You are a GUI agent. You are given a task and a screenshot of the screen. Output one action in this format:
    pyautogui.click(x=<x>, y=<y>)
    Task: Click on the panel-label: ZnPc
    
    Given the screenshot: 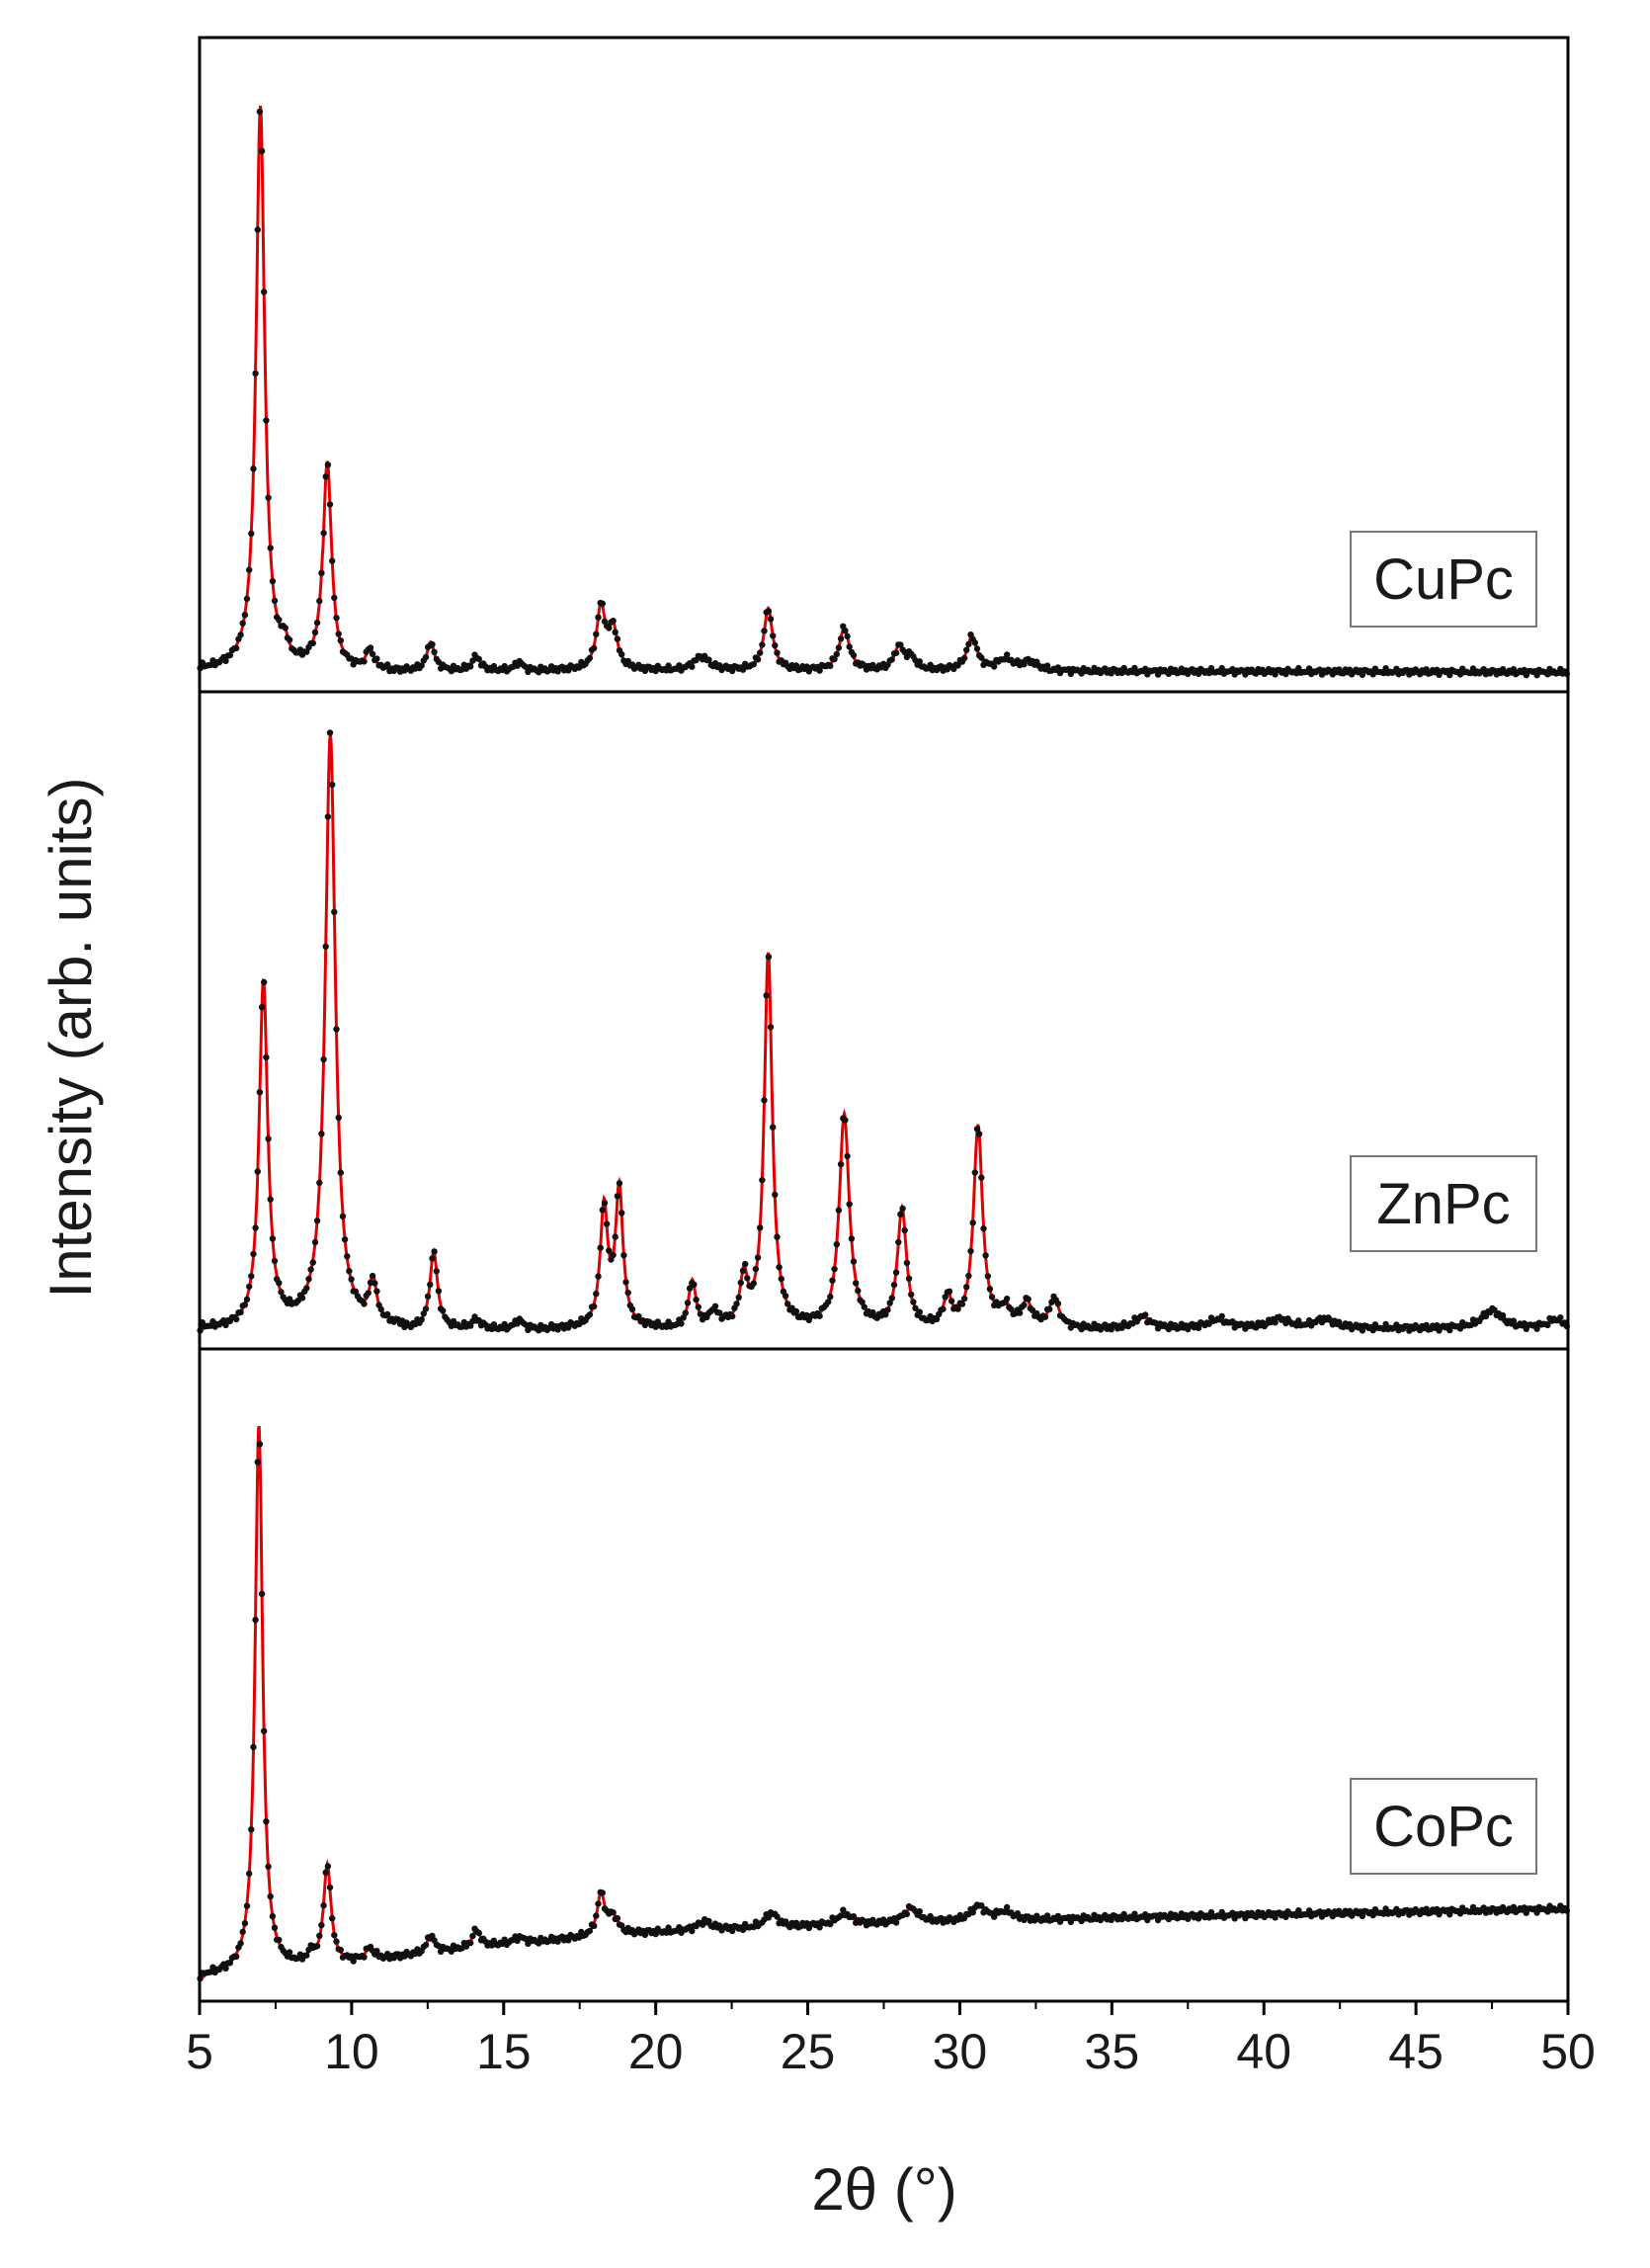 What is the action you would take?
    pyautogui.click(x=1443, y=1204)
    